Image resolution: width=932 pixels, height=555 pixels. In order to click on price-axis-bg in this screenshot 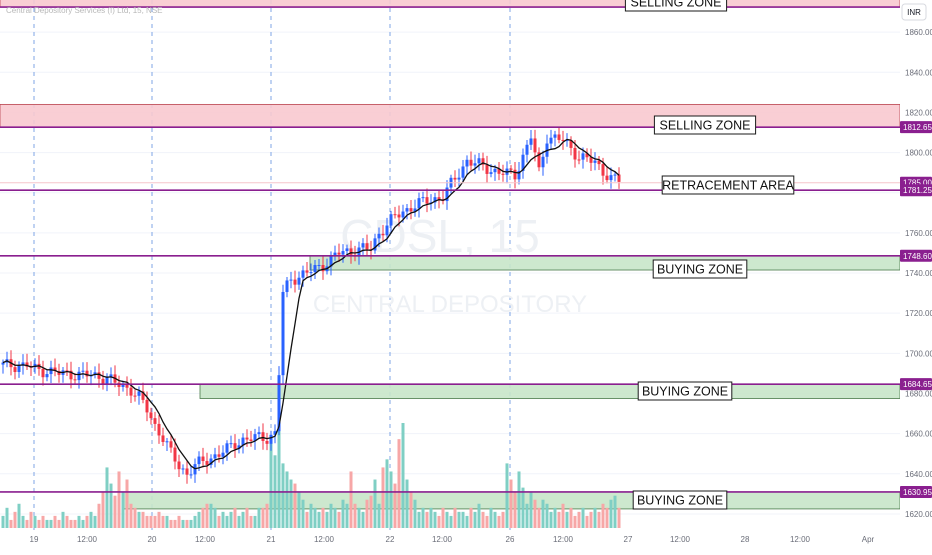, I will do `click(916, 275)`.